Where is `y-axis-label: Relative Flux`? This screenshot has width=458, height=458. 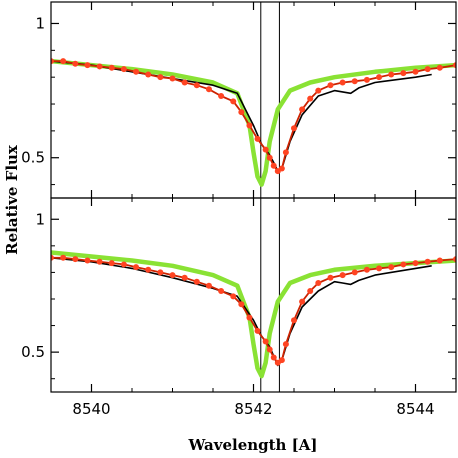 y-axis-label: Relative Flux is located at coordinates (12, 199).